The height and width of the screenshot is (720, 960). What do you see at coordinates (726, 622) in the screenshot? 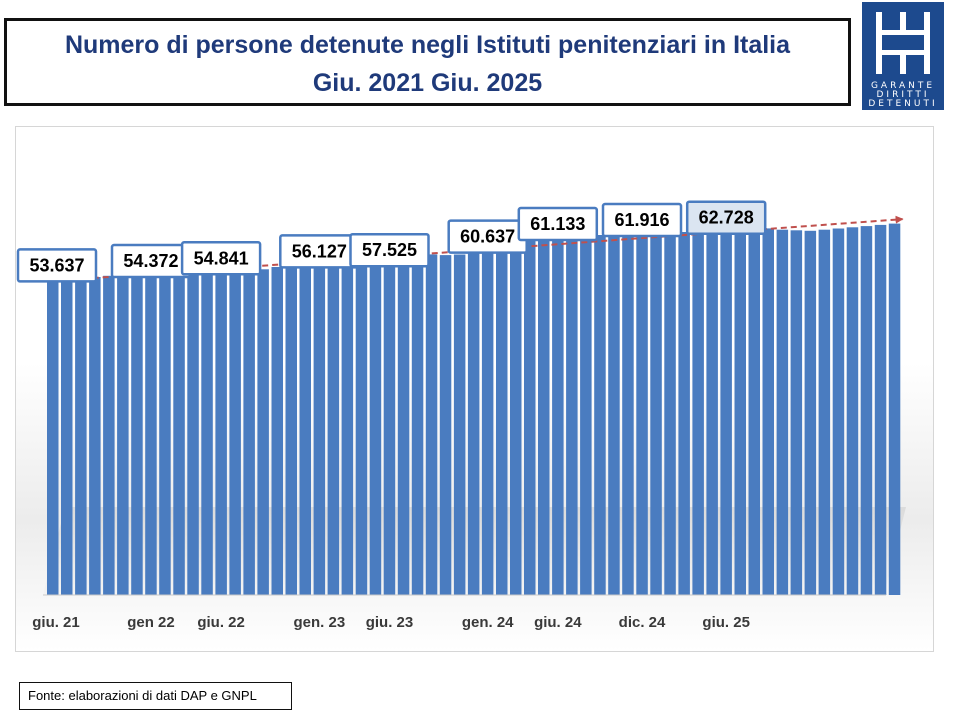
I see `x-tick-label: giu. 25` at bounding box center [726, 622].